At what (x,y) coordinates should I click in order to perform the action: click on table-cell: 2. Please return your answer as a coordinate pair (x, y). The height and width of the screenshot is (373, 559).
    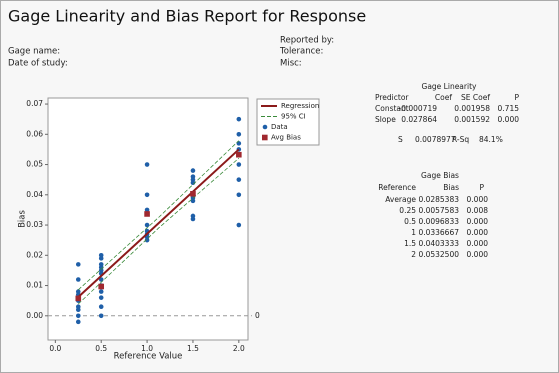
    Looking at the image, I should click on (413, 254).